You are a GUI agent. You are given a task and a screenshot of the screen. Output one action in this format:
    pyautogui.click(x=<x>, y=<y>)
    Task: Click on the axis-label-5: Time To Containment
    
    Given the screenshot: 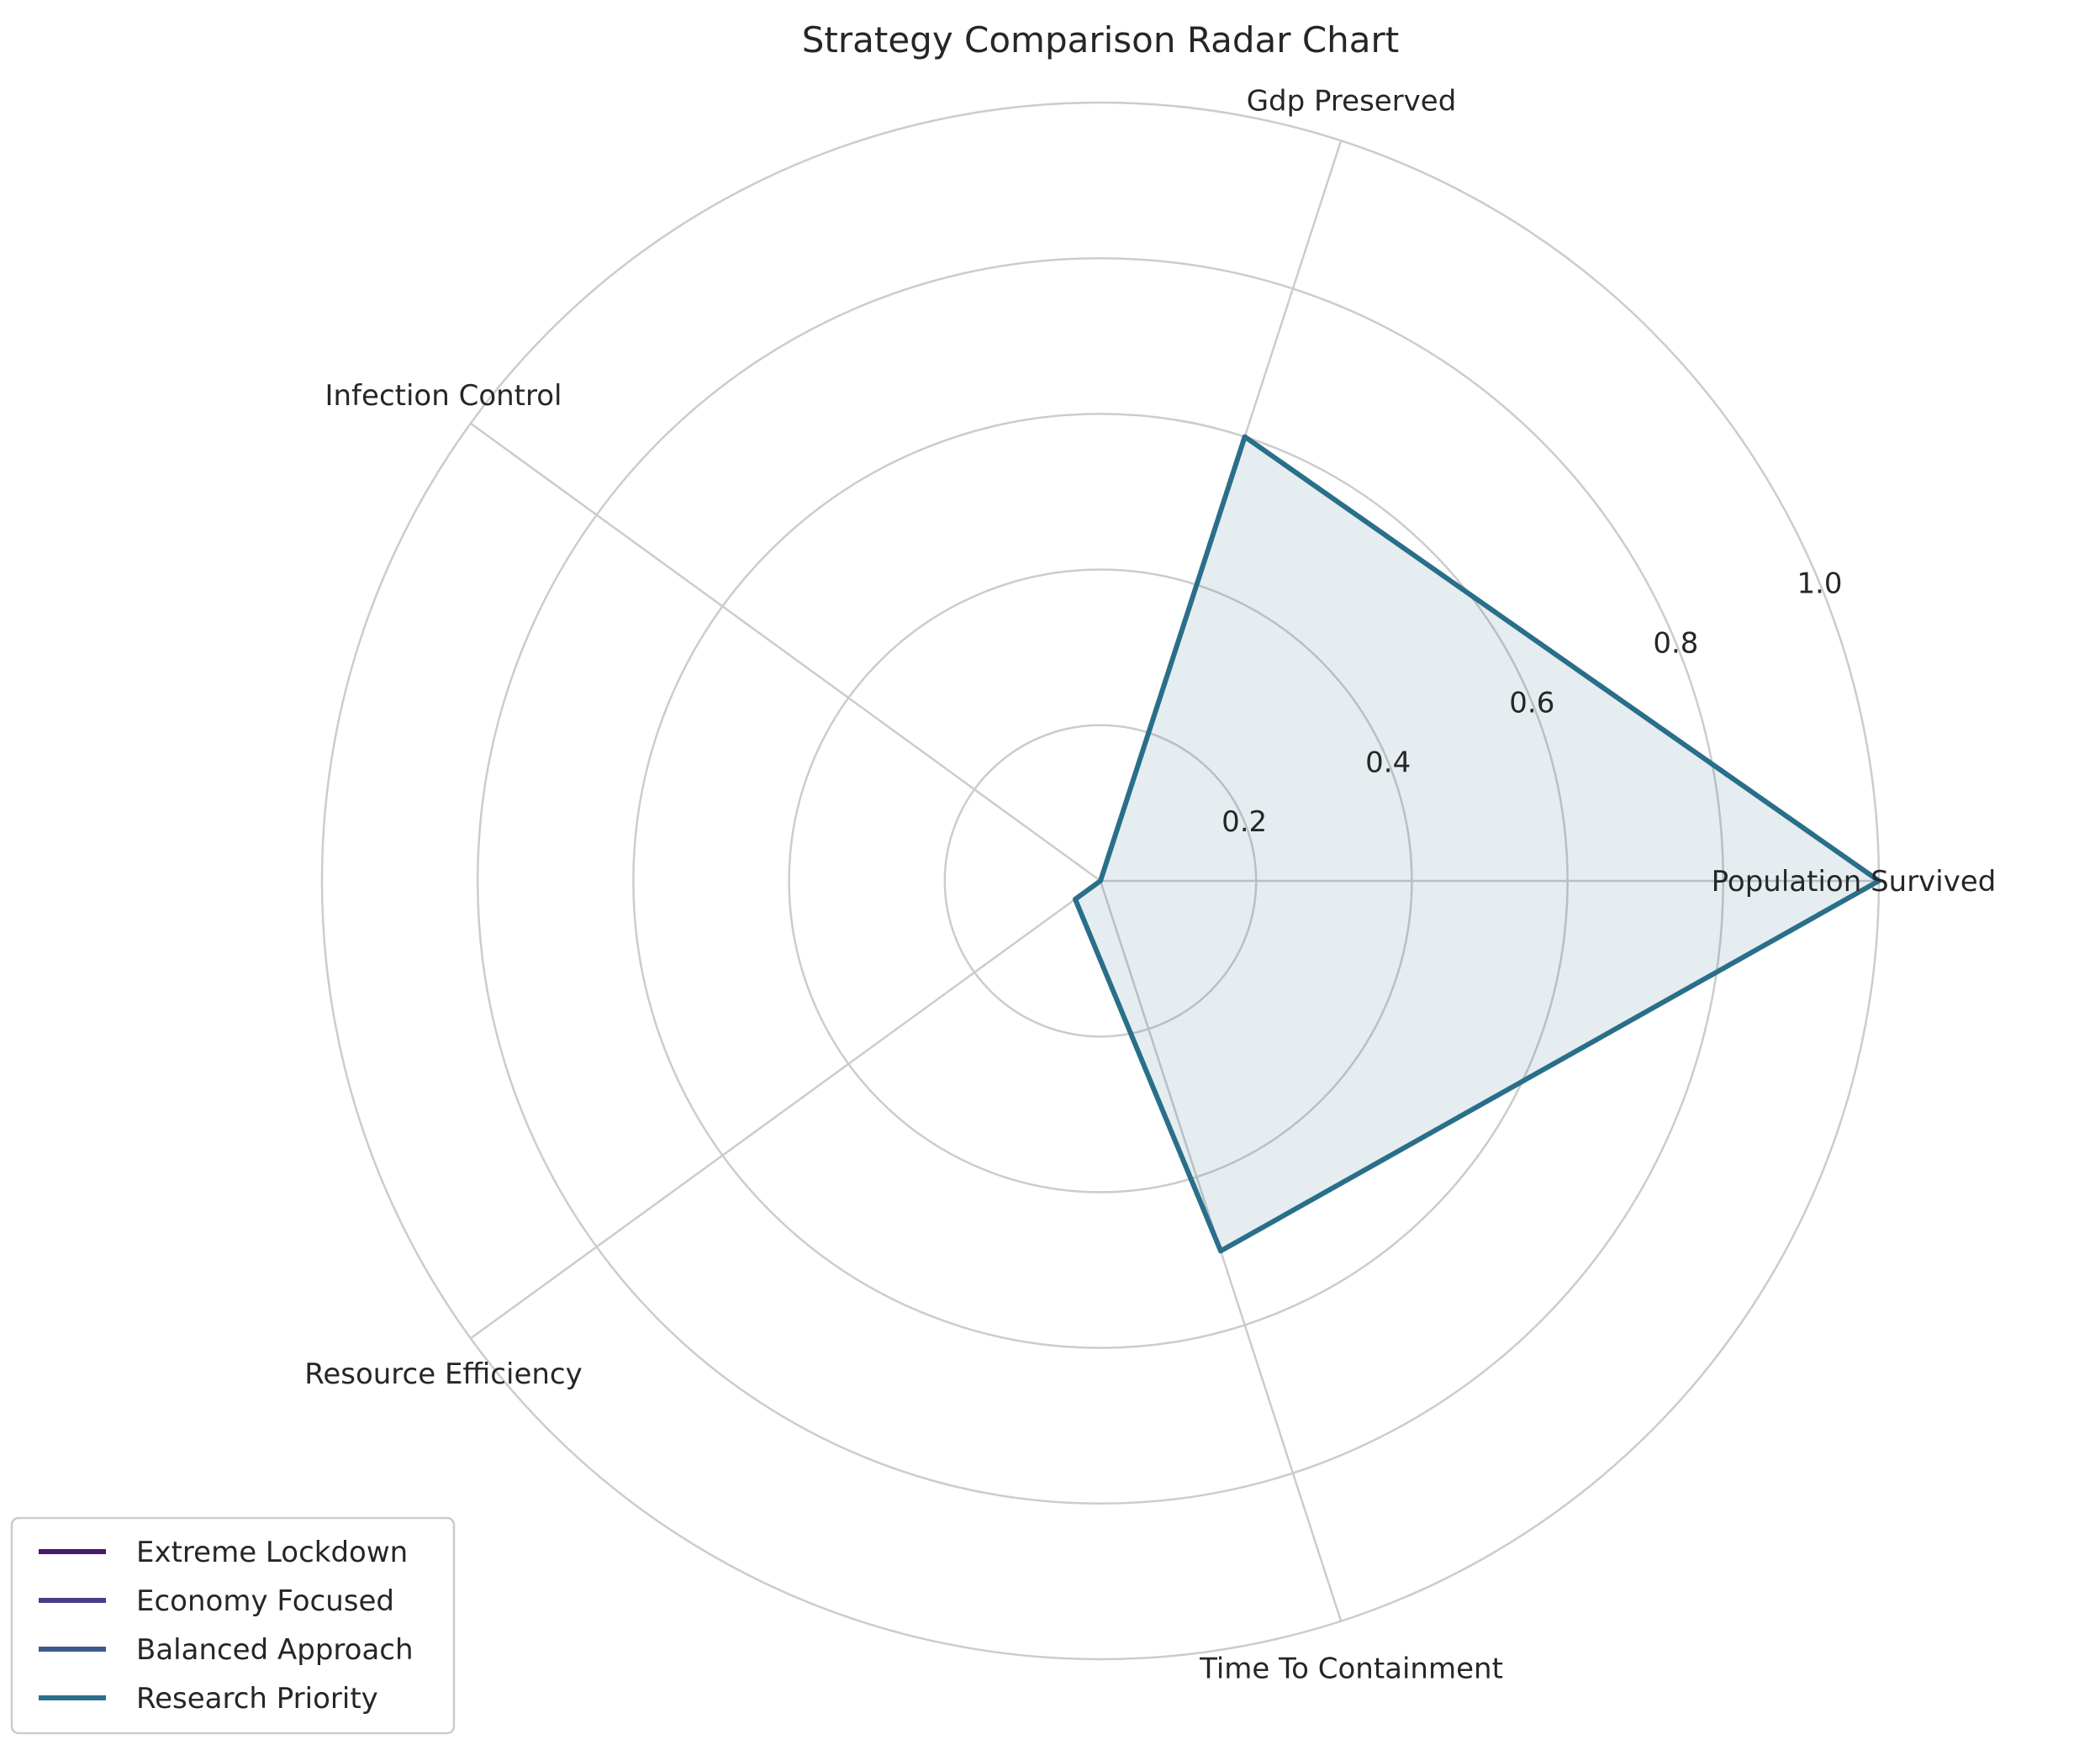 What is the action you would take?
    pyautogui.click(x=1351, y=1669)
    